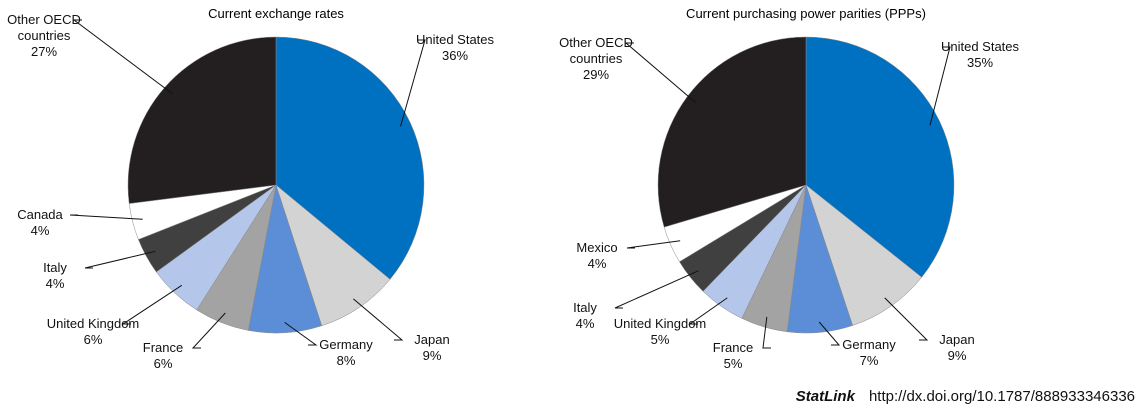 This screenshot has width=1147, height=416. Describe the element at coordinates (1001, 396) in the screenshot. I see `url: http://dx.doi.org/10.1787/888933346336` at that location.